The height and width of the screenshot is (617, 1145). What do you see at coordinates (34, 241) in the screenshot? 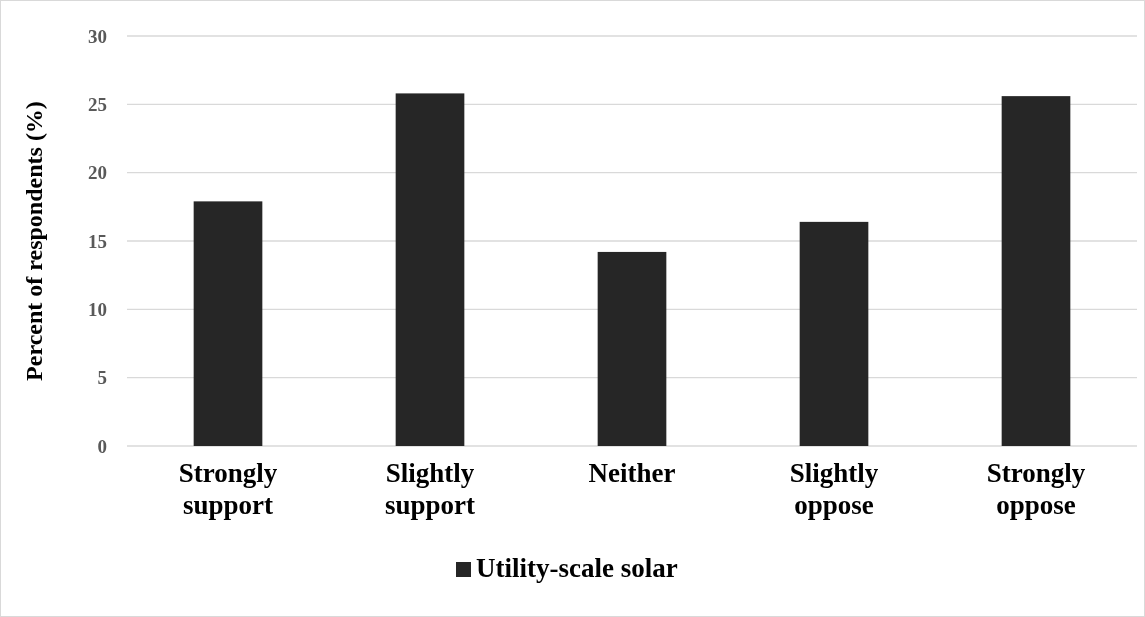
I see `y-axis-title: Percent of respondents (%)` at bounding box center [34, 241].